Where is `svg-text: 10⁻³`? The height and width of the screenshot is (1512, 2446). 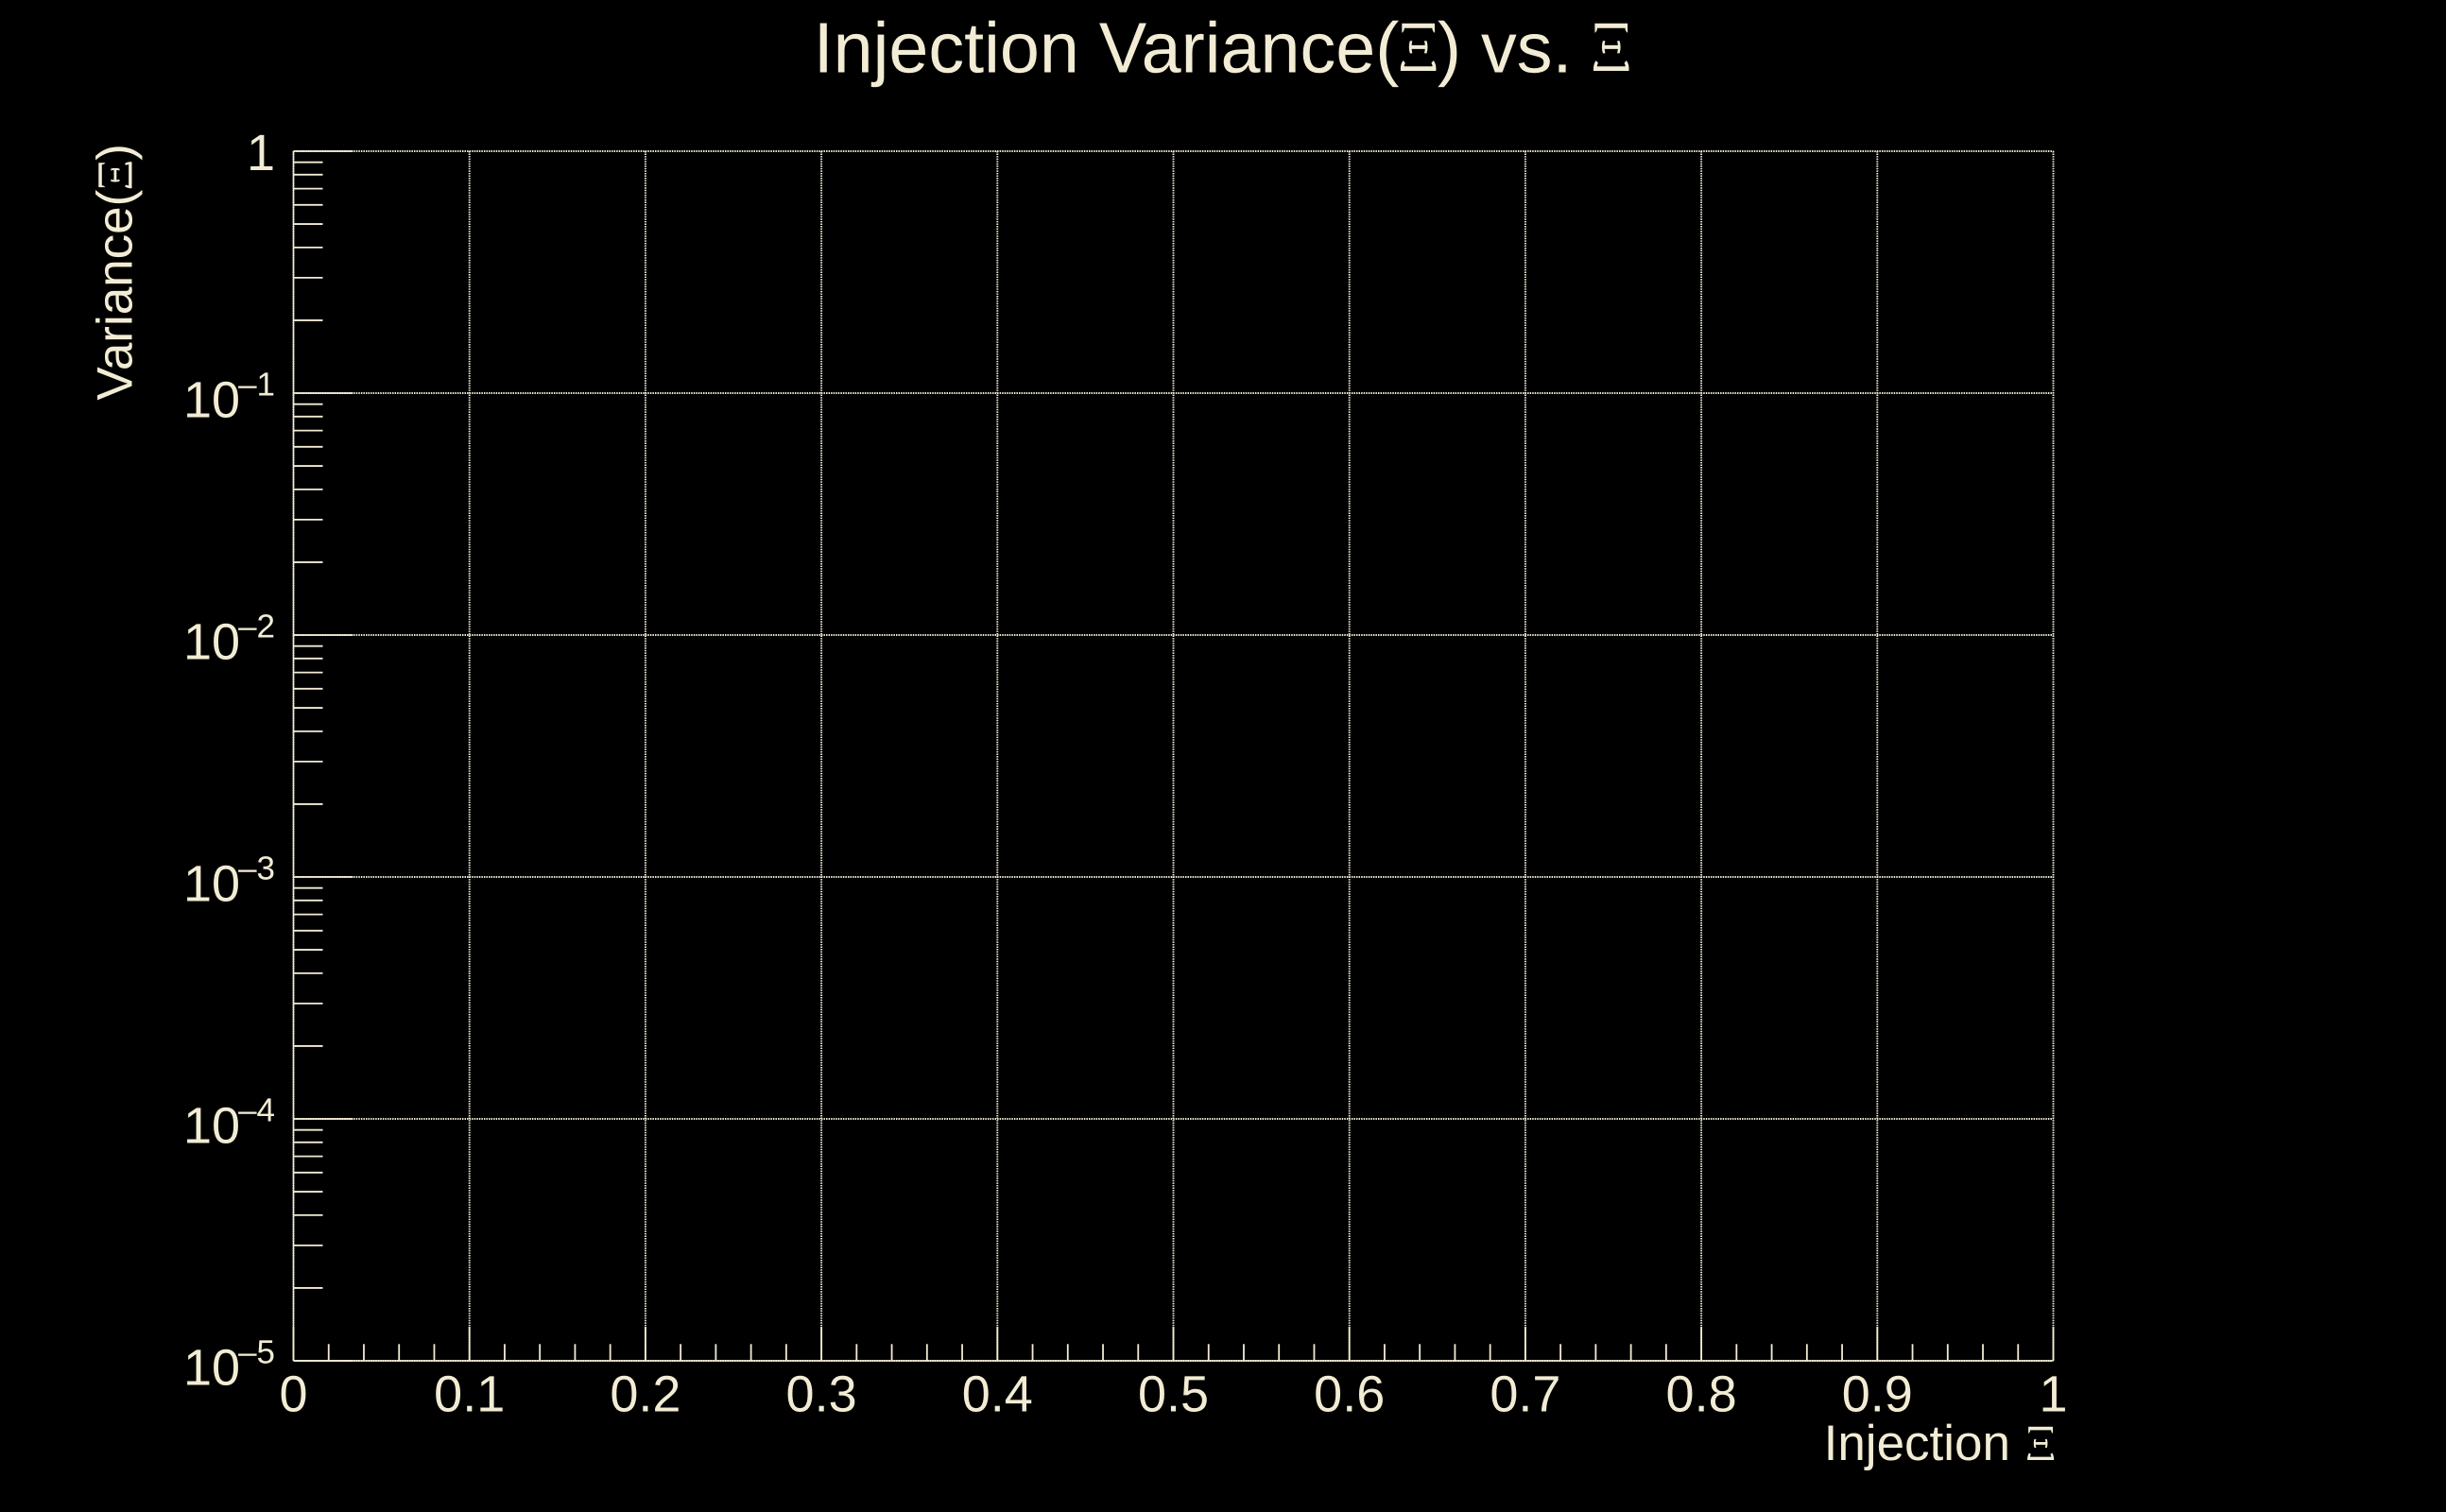
svg-text: 10⁻³ is located at coordinates (229, 881).